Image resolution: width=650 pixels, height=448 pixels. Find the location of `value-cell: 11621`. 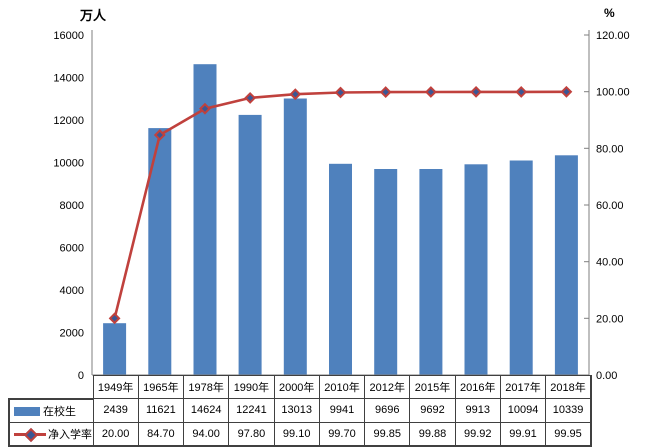

value-cell: 11621 is located at coordinates (161, 410).